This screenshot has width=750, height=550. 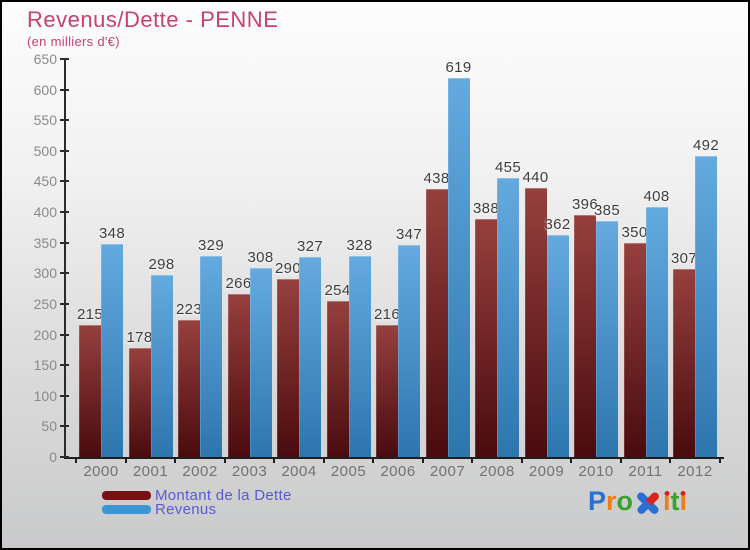 What do you see at coordinates (53, 457) in the screenshot?
I see `y-tick-label: 0` at bounding box center [53, 457].